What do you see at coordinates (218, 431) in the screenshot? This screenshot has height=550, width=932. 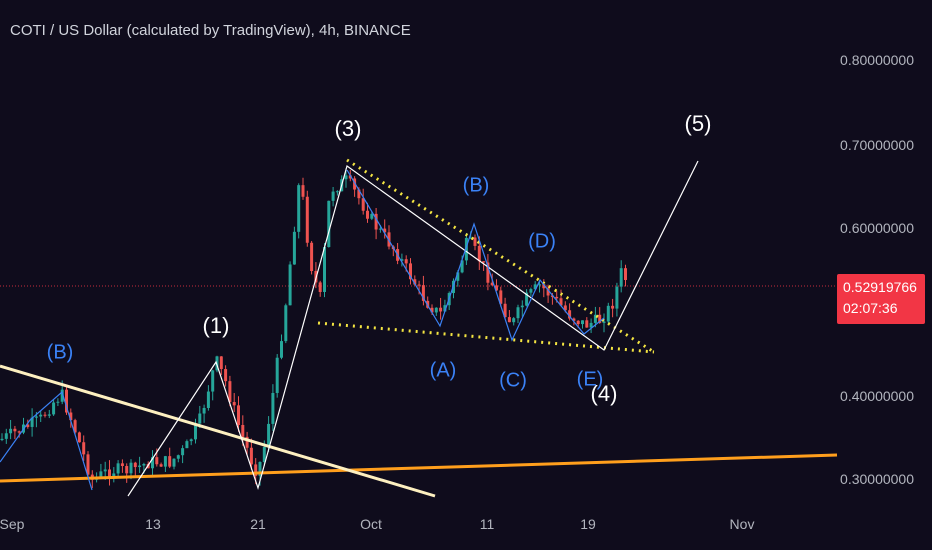 I see `descending-trendline` at bounding box center [218, 431].